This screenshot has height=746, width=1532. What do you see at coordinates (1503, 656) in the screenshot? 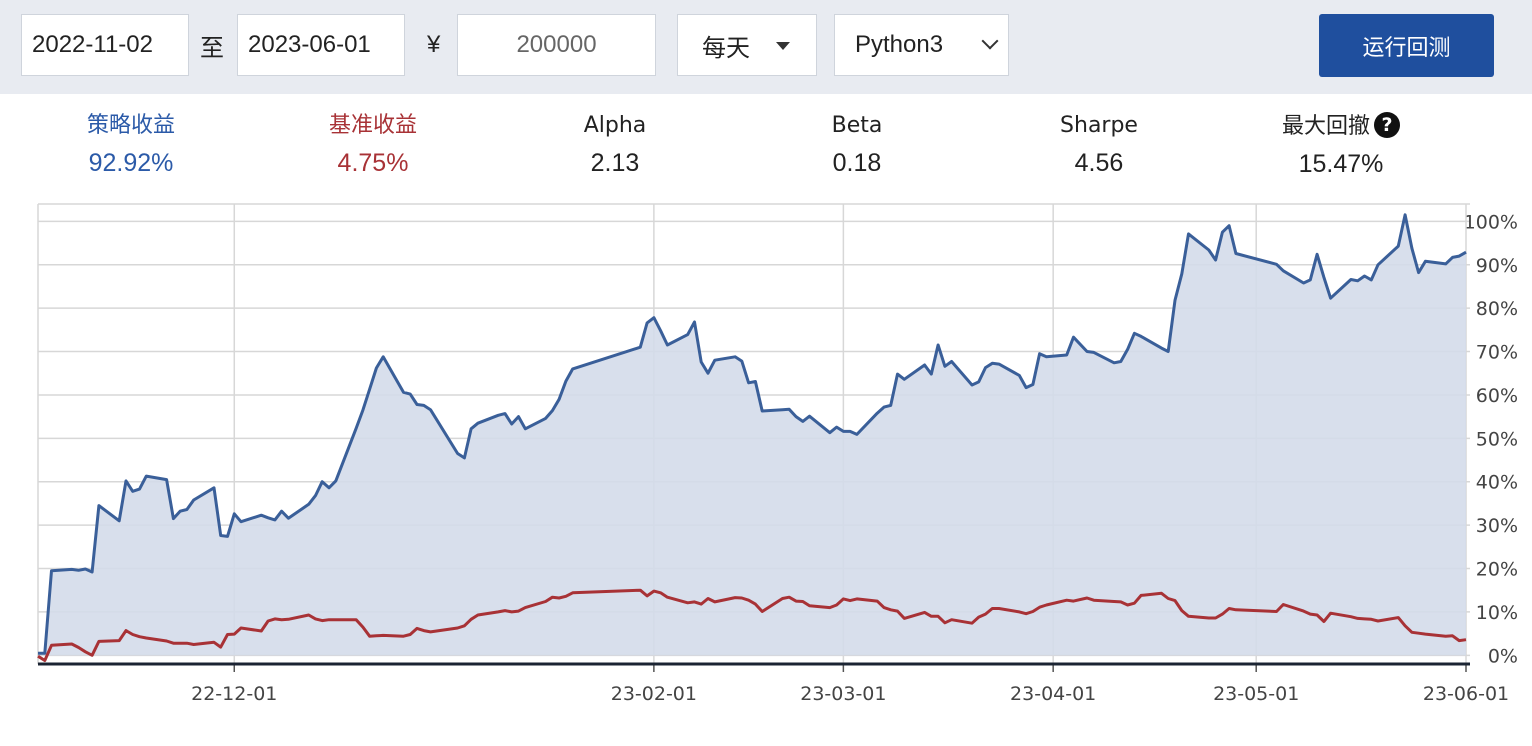
I see `y-tick-label: 0%` at bounding box center [1503, 656].